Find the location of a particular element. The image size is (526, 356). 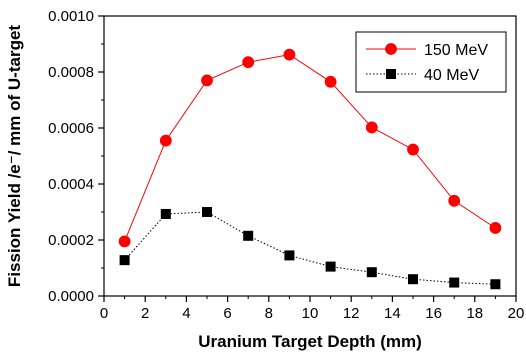

series-line is located at coordinates (310, 248).